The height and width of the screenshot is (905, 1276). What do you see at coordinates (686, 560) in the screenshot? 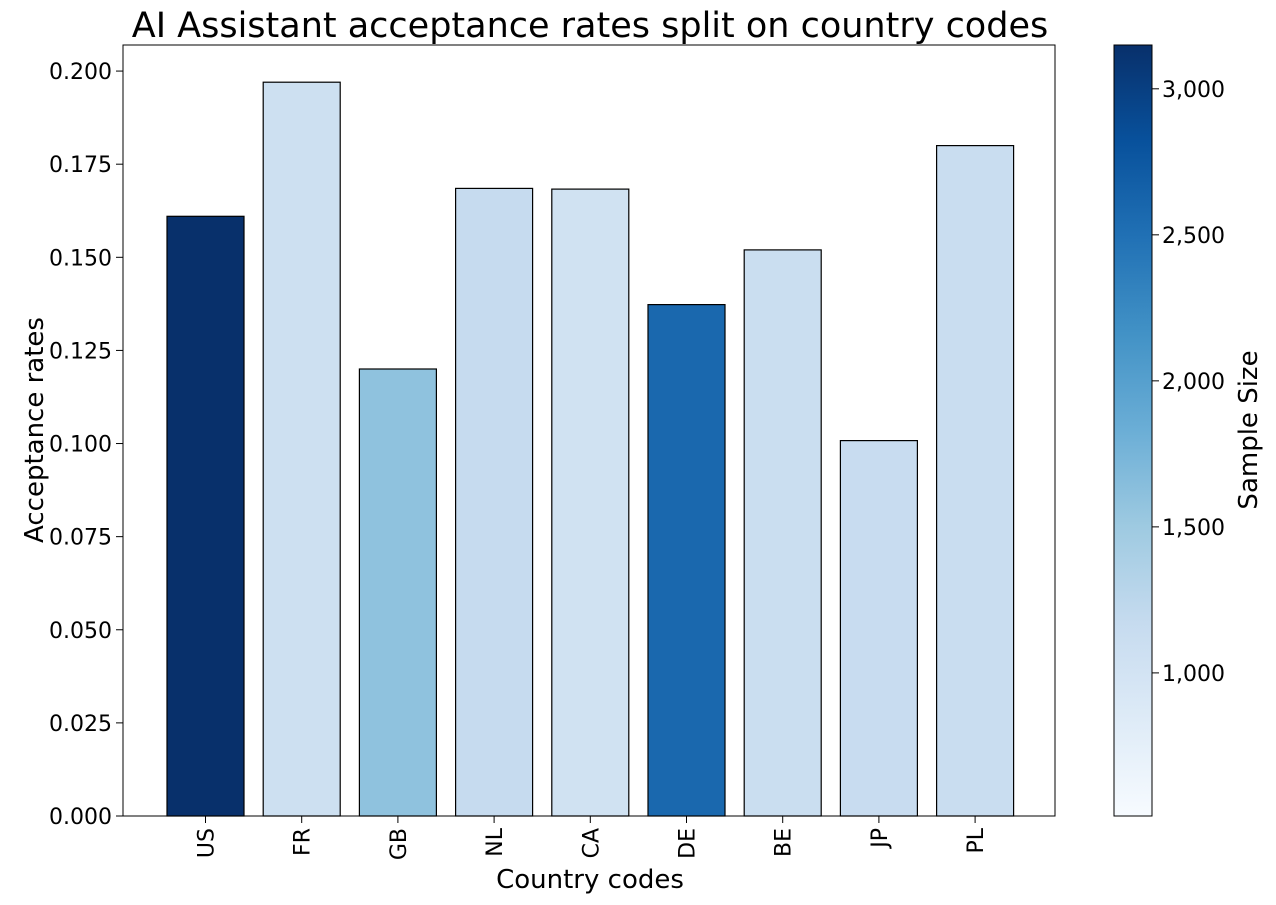
I see `bar-de` at bounding box center [686, 560].